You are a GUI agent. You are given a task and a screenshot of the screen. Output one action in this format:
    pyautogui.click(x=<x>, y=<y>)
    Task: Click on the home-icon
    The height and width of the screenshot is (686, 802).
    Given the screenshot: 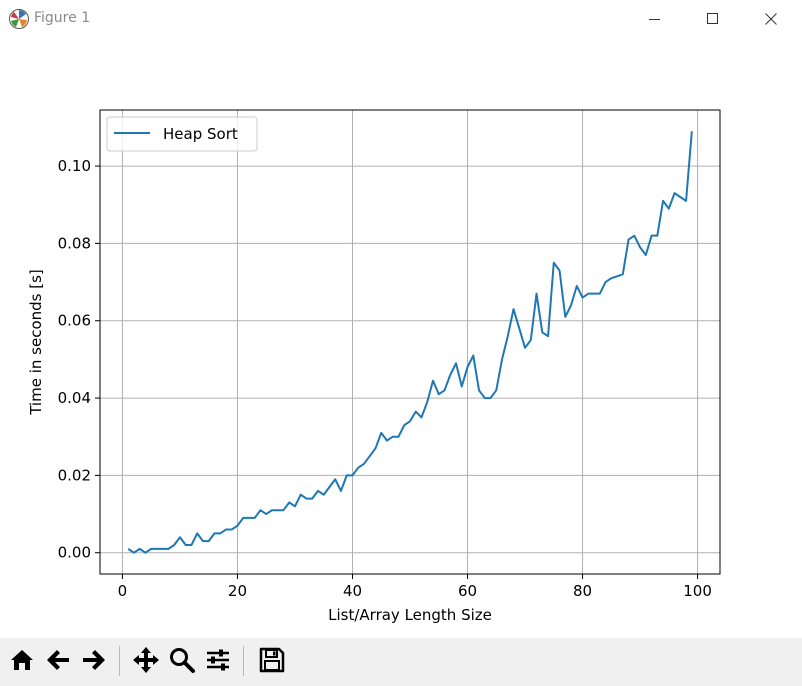 What is the action you would take?
    pyautogui.click(x=22, y=662)
    